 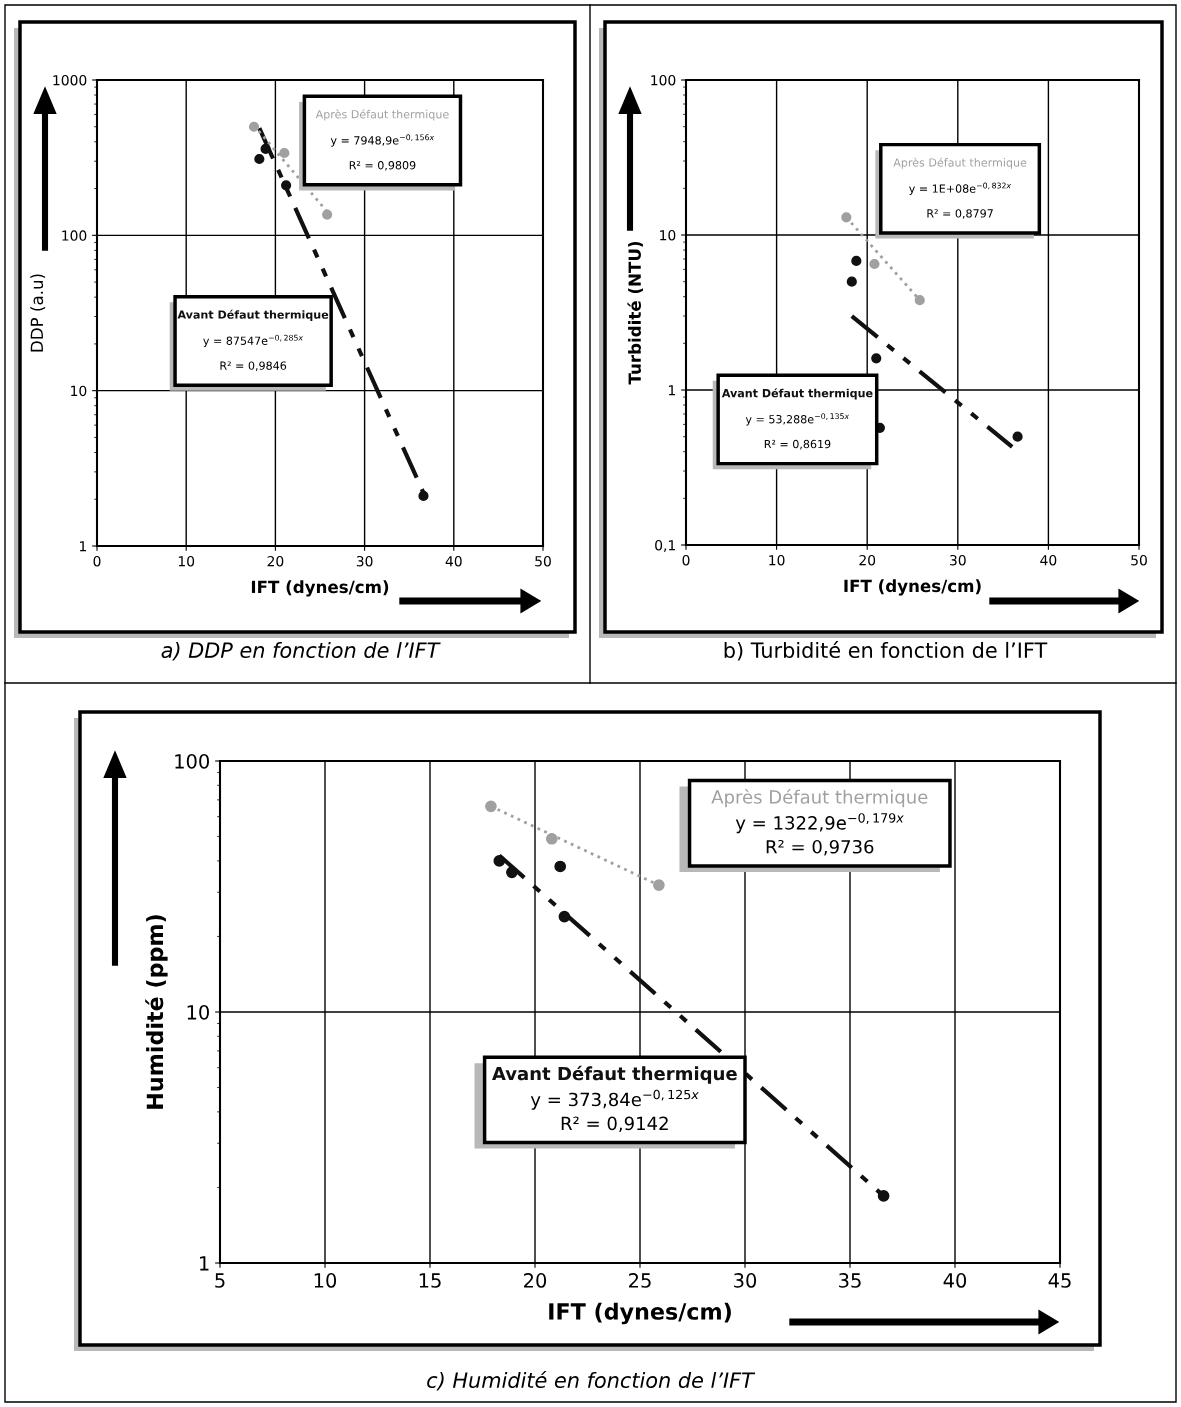 What do you see at coordinates (614, 1099) in the screenshot?
I see `text: Avant Défaut thermique y = 373,84e$^{−0,125x}$ R² = 0,9142` at bounding box center [614, 1099].